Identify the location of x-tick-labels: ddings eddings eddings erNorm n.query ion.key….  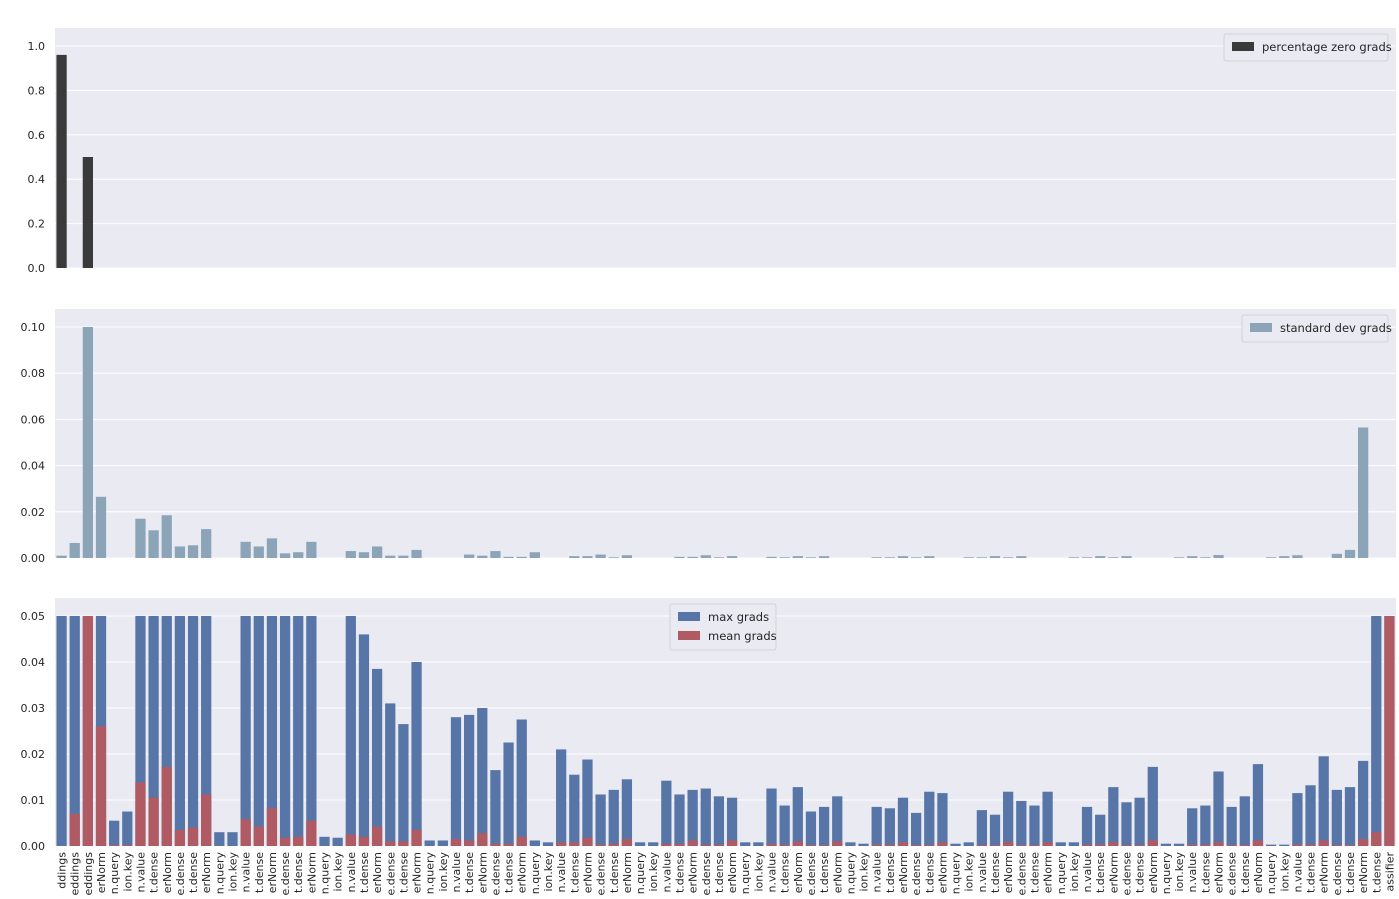
(726, 874).